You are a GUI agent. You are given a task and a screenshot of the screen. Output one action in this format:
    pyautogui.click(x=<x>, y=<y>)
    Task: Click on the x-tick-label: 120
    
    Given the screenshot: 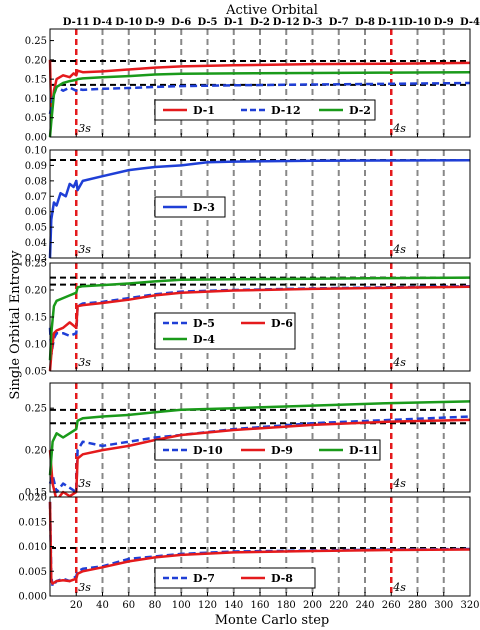 What is the action you would take?
    pyautogui.click(x=207, y=605)
    